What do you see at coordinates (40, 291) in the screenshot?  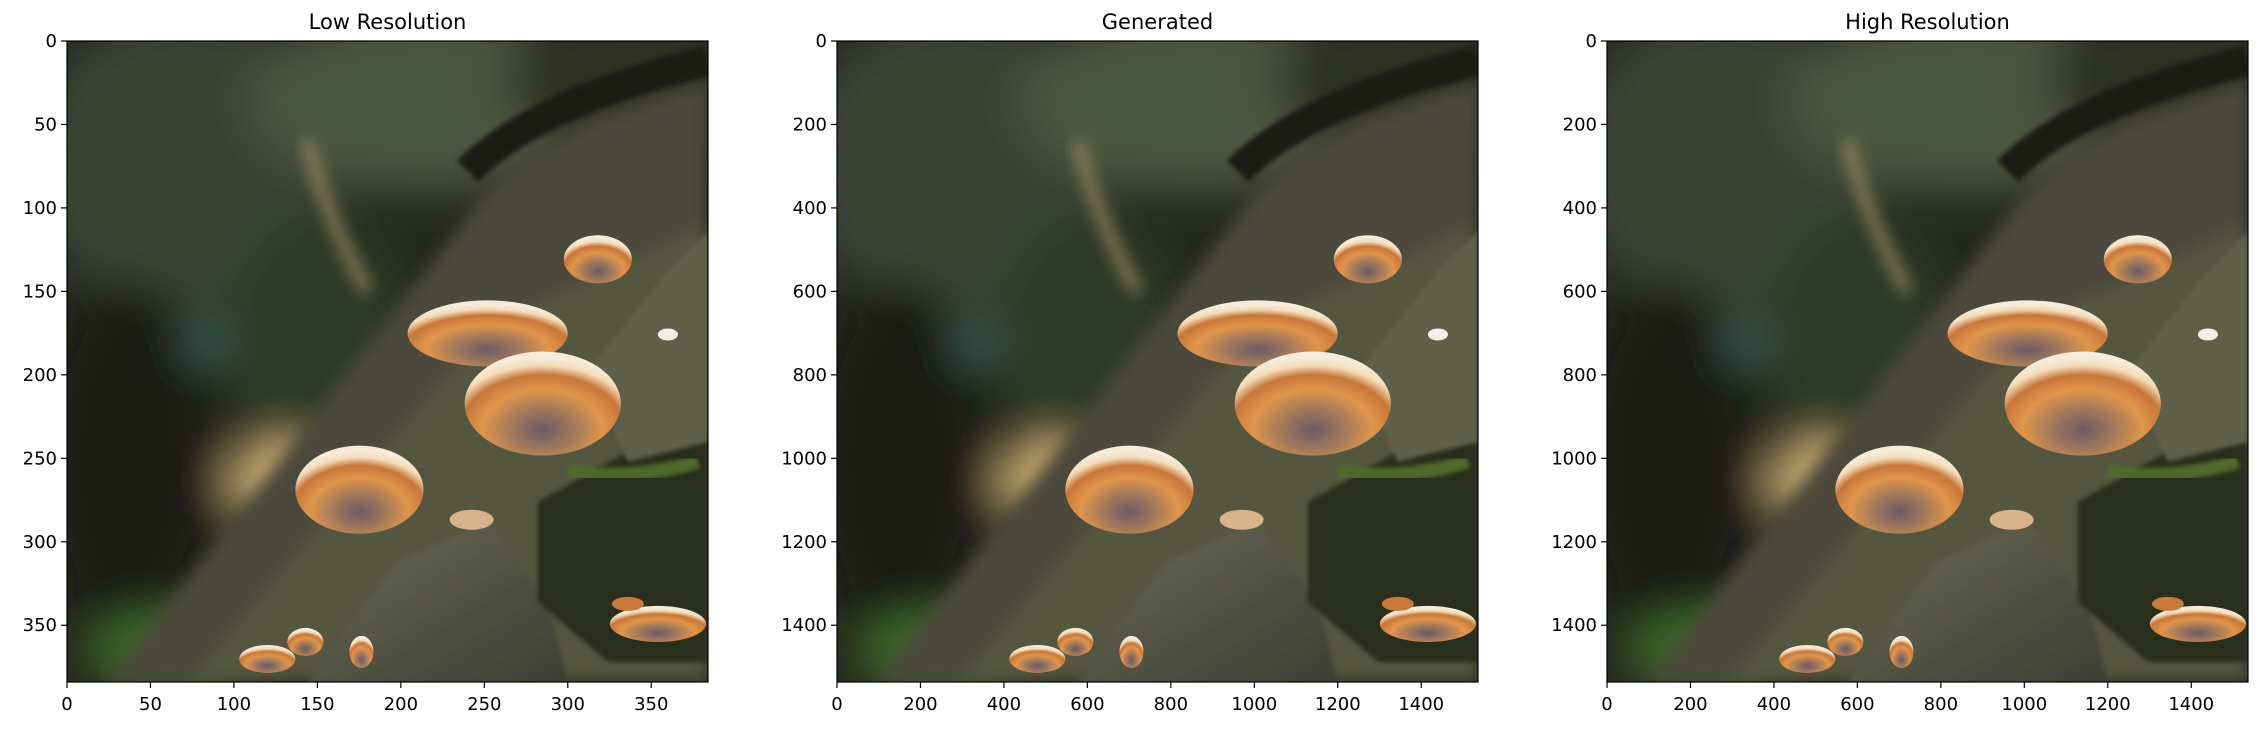 I see `y-tick-label: 150` at bounding box center [40, 291].